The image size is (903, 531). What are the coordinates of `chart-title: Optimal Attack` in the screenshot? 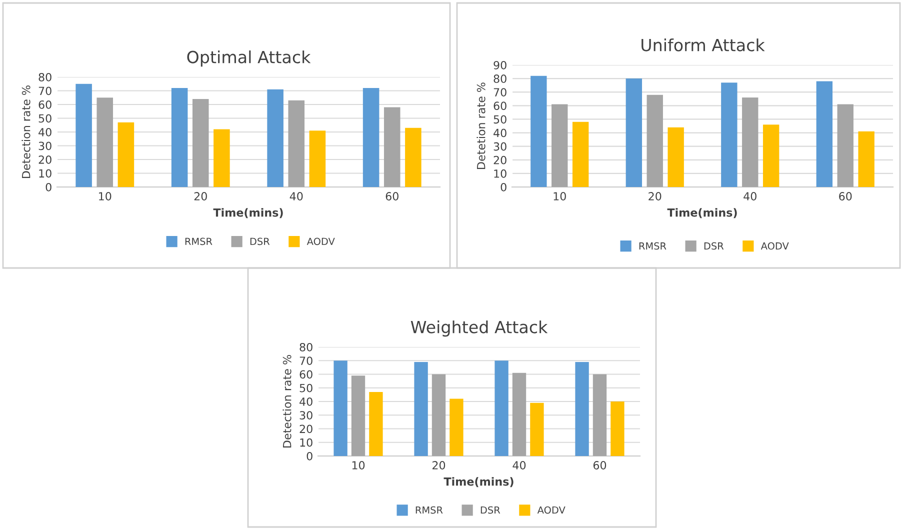 It's located at (249, 58).